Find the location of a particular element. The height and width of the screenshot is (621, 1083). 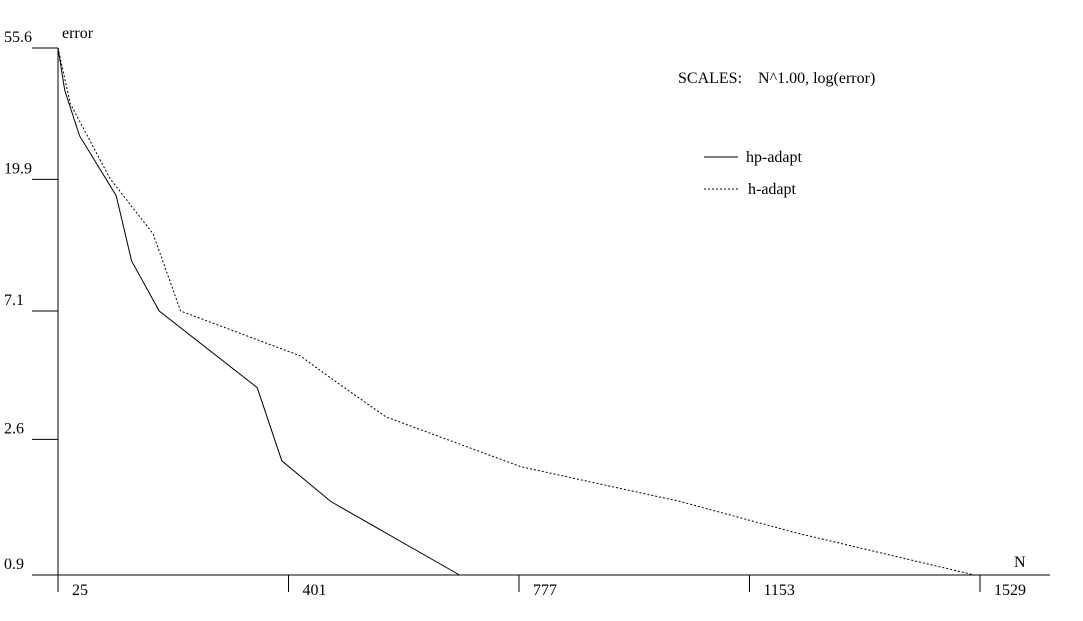

scales-annotation: SCALES: N^1.00, log(error) is located at coordinates (776, 78).